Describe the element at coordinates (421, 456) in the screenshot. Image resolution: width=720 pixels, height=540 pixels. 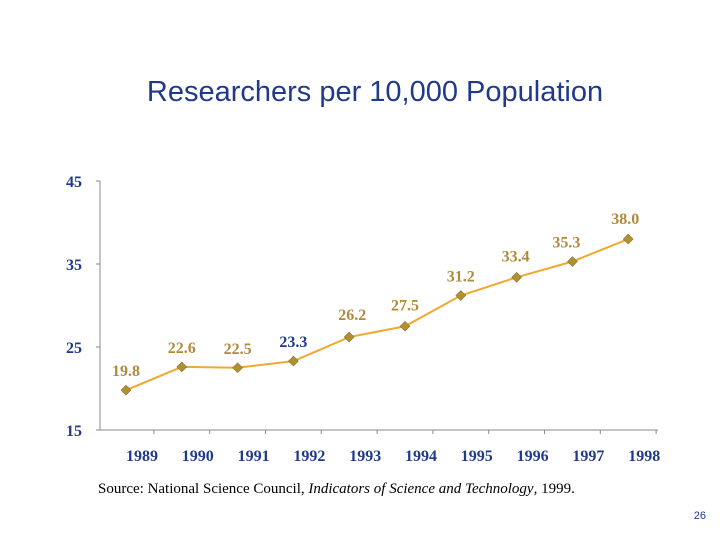
I see `x-tick-label: 1994` at that location.